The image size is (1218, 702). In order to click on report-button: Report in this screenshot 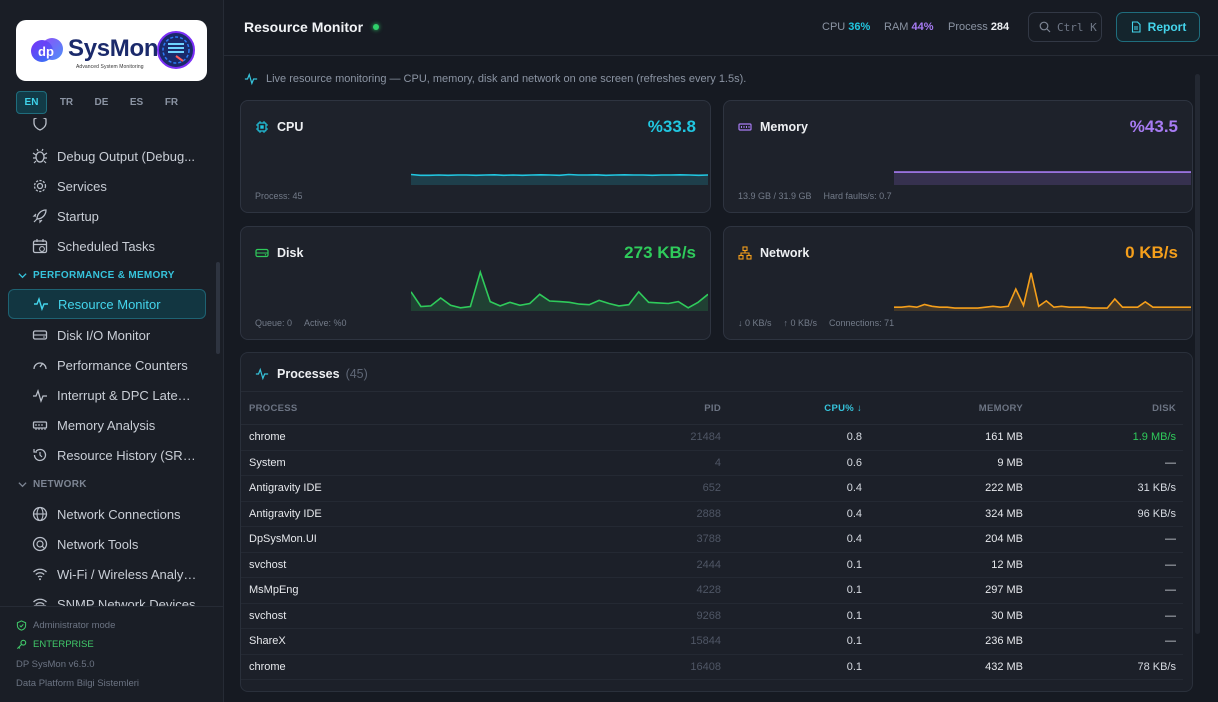, I will do `click(1158, 27)`.